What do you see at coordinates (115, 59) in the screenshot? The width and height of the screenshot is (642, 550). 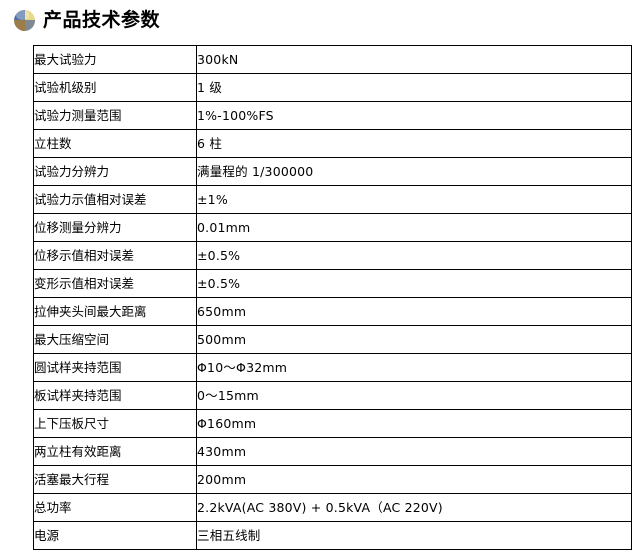 I see `spec-label-cell: 最大试验力` at bounding box center [115, 59].